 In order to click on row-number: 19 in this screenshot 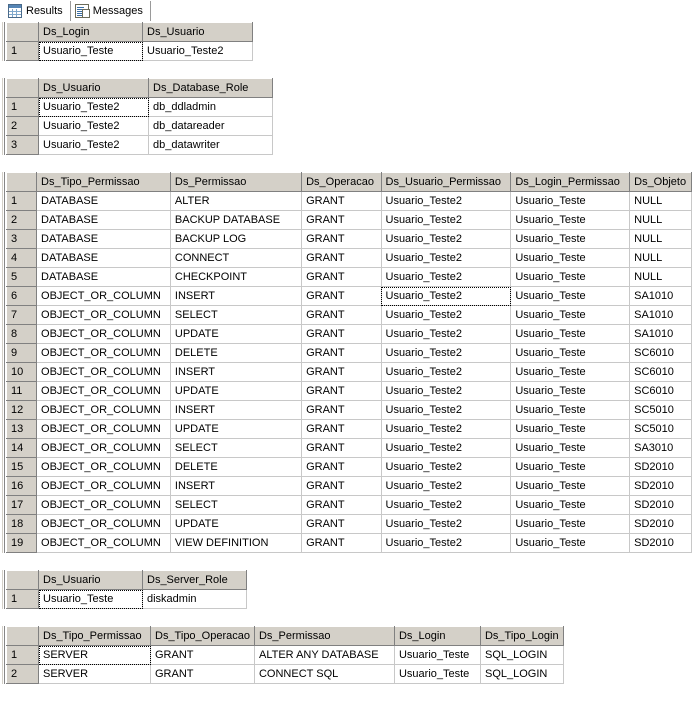, I will do `click(21, 543)`.